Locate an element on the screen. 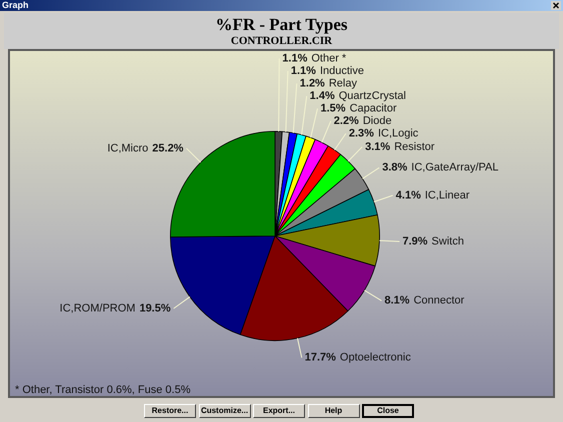 The width and height of the screenshot is (563, 422). slice-label: IC,Linear is located at coordinates (447, 195).